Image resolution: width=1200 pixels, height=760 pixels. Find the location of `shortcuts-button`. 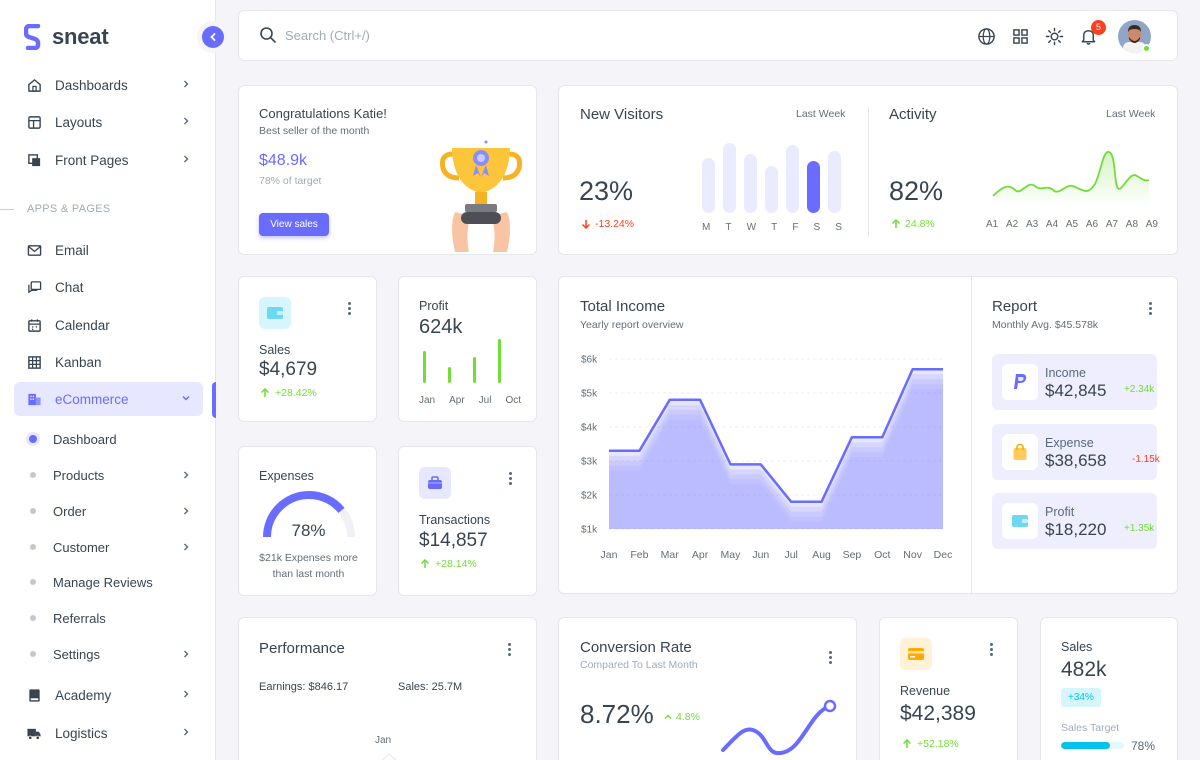

shortcuts-button is located at coordinates (1020, 37).